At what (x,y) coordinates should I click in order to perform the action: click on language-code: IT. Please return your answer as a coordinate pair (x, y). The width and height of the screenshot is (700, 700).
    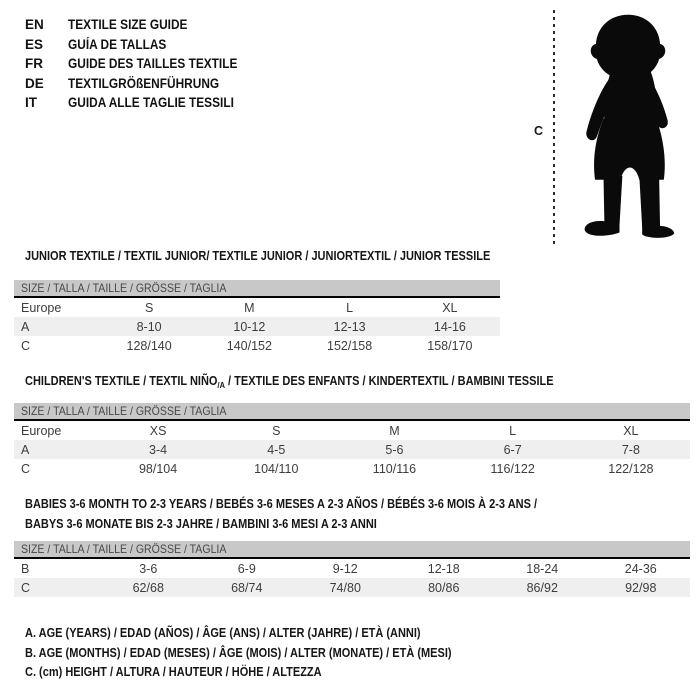
    Looking at the image, I should click on (31, 103).